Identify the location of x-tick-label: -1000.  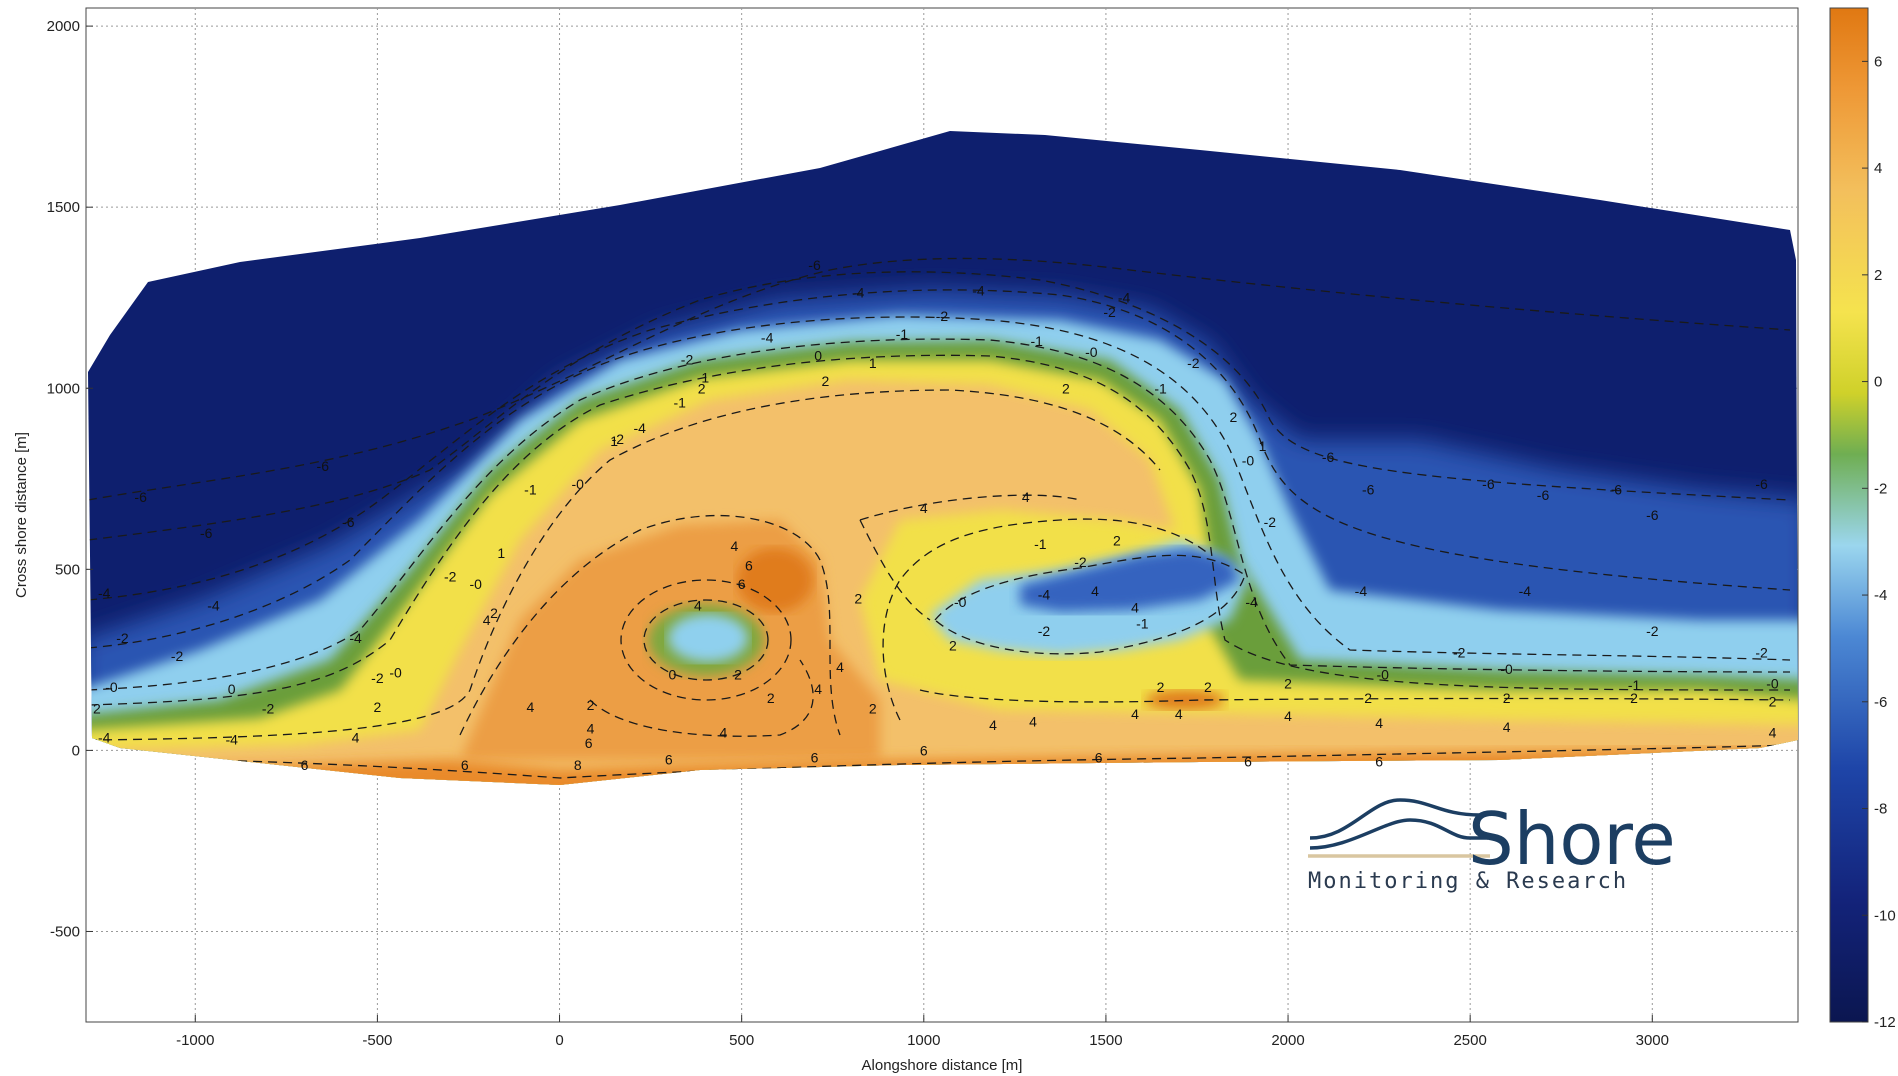
(195, 1040).